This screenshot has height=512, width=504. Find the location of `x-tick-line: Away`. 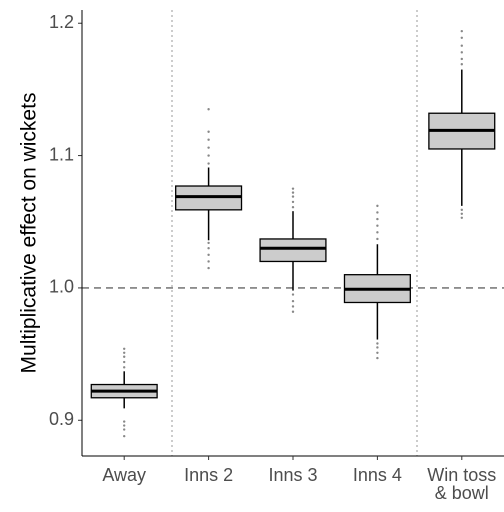

x-tick-line: Away is located at coordinates (124, 475).